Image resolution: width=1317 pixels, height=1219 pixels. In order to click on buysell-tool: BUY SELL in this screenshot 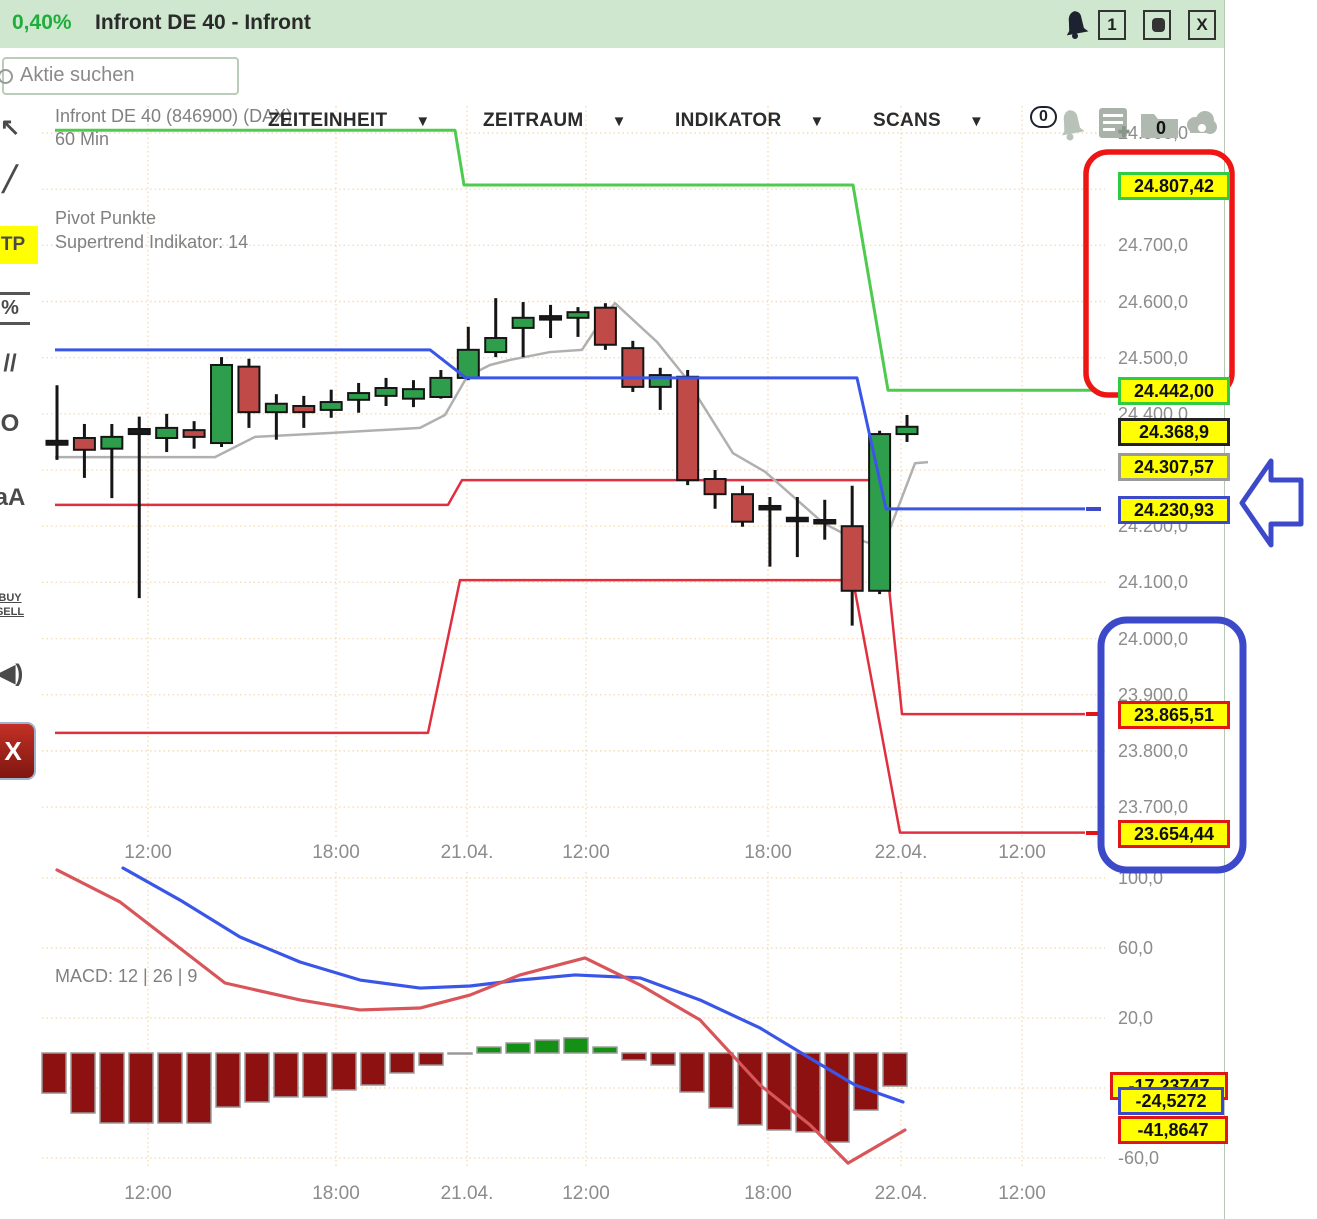, I will do `click(16, 606)`.